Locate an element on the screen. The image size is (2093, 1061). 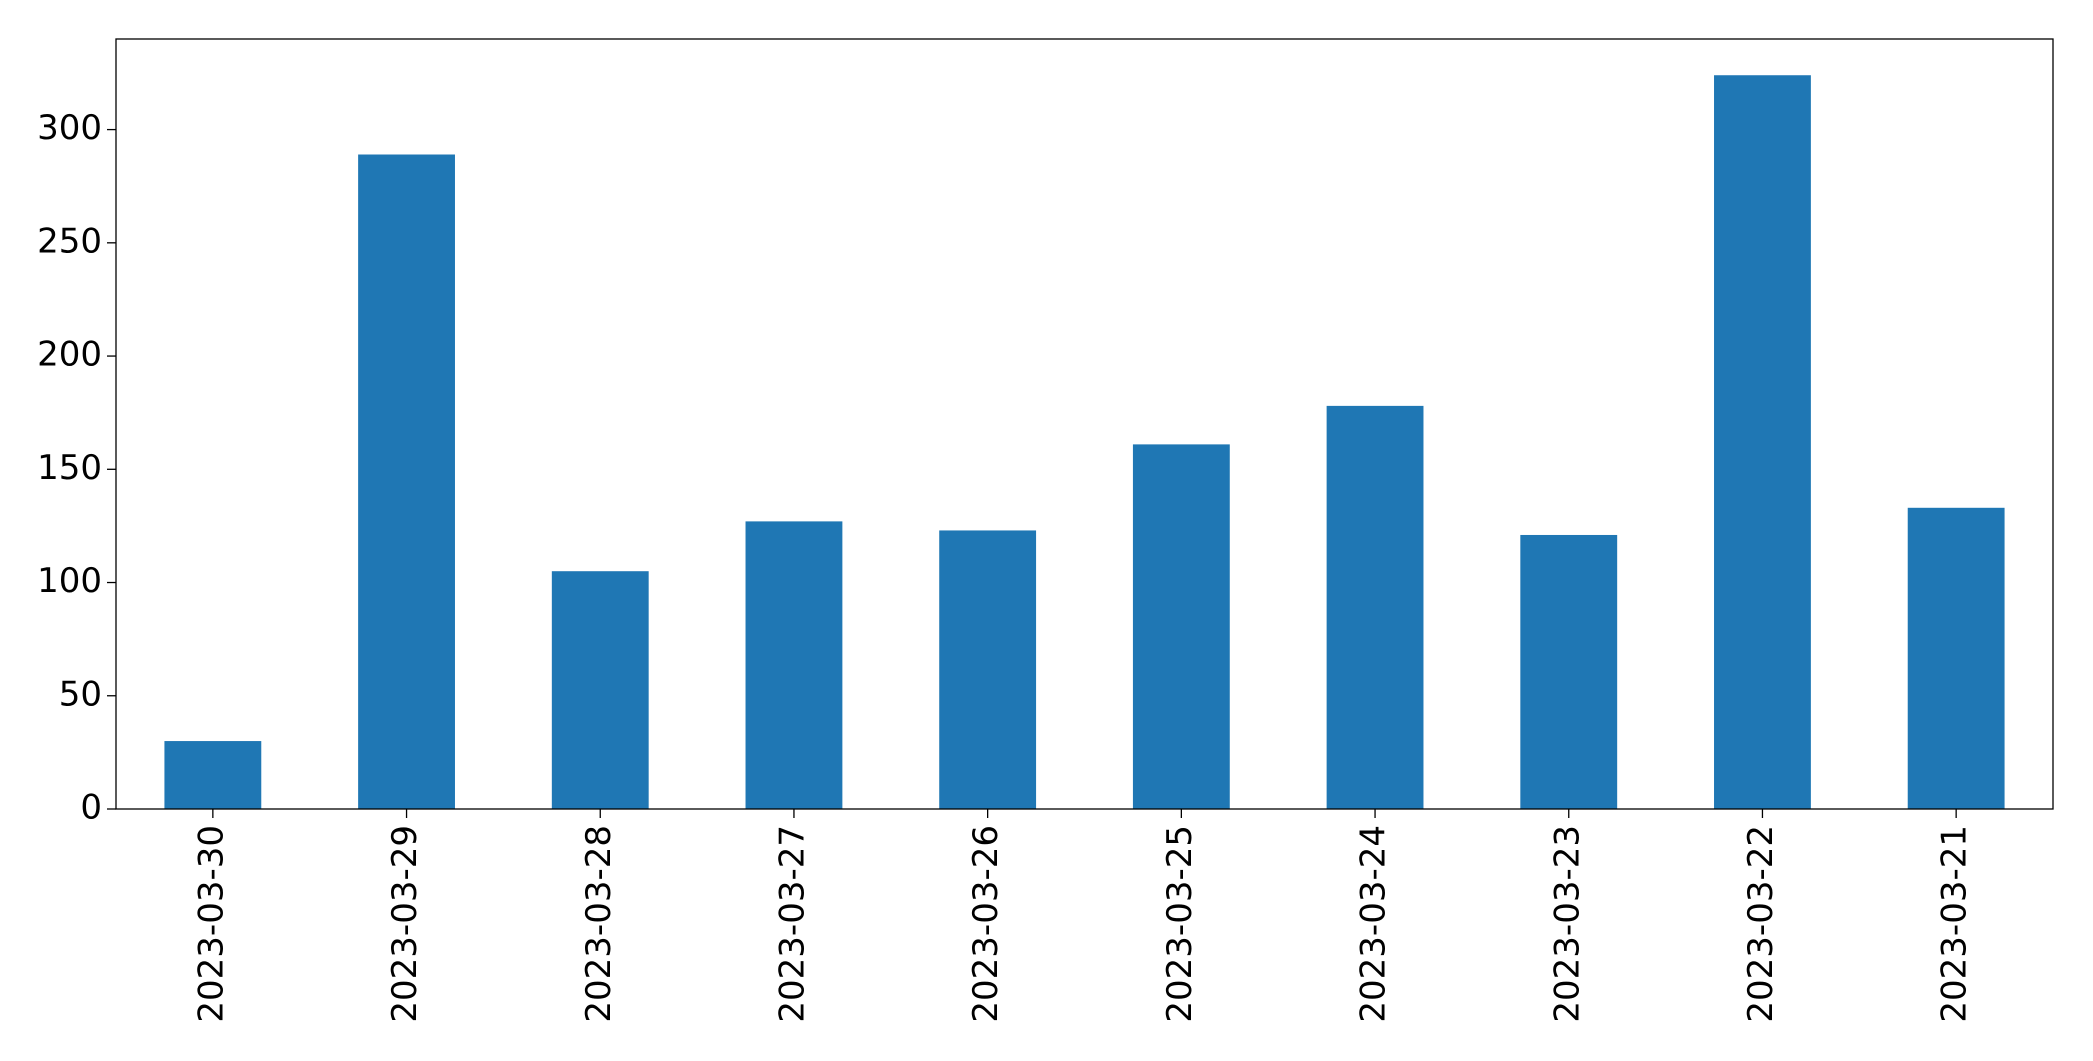
y-tick-label: 50 is located at coordinates (80, 694).